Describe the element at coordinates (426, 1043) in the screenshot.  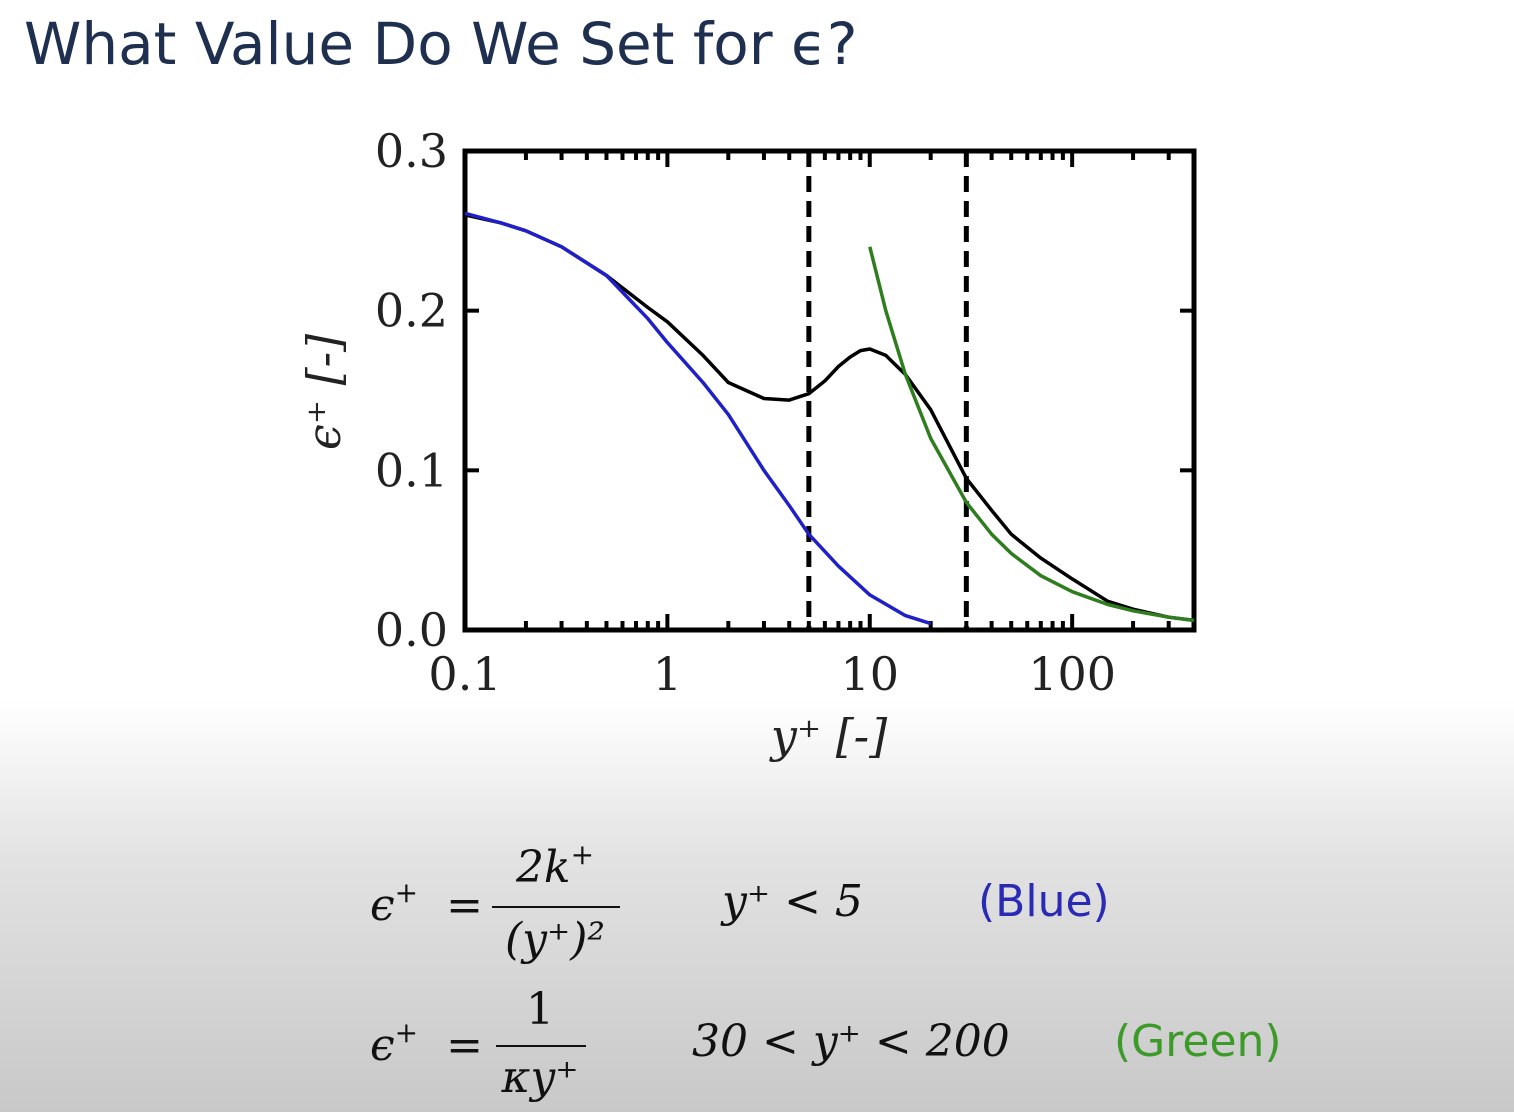
I see `eq2-lhs: ϵ+ =` at that location.